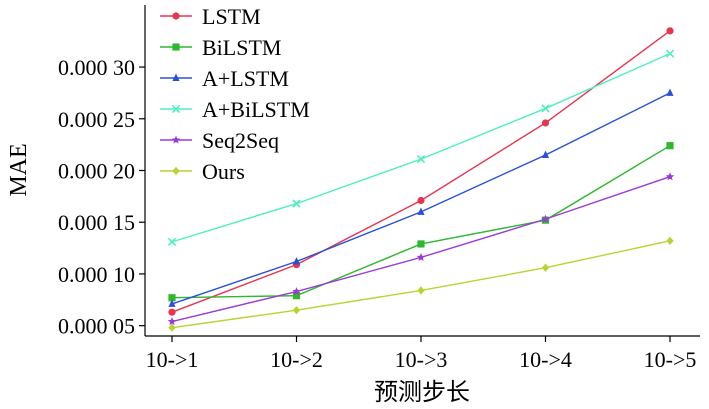 This screenshot has width=709, height=409. What do you see at coordinates (240, 140) in the screenshot?
I see `legend-label-seq2seq: Seq2Seq` at bounding box center [240, 140].